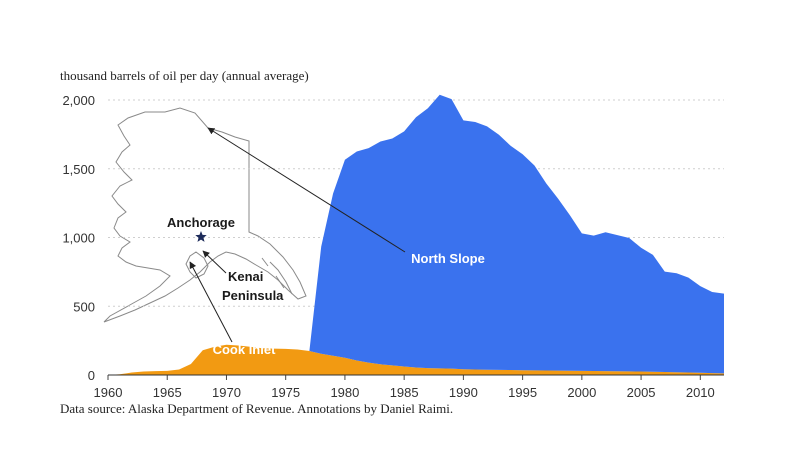 This screenshot has width=800, height=450. What do you see at coordinates (108, 392) in the screenshot?
I see `x-tick-label: 1960` at bounding box center [108, 392].